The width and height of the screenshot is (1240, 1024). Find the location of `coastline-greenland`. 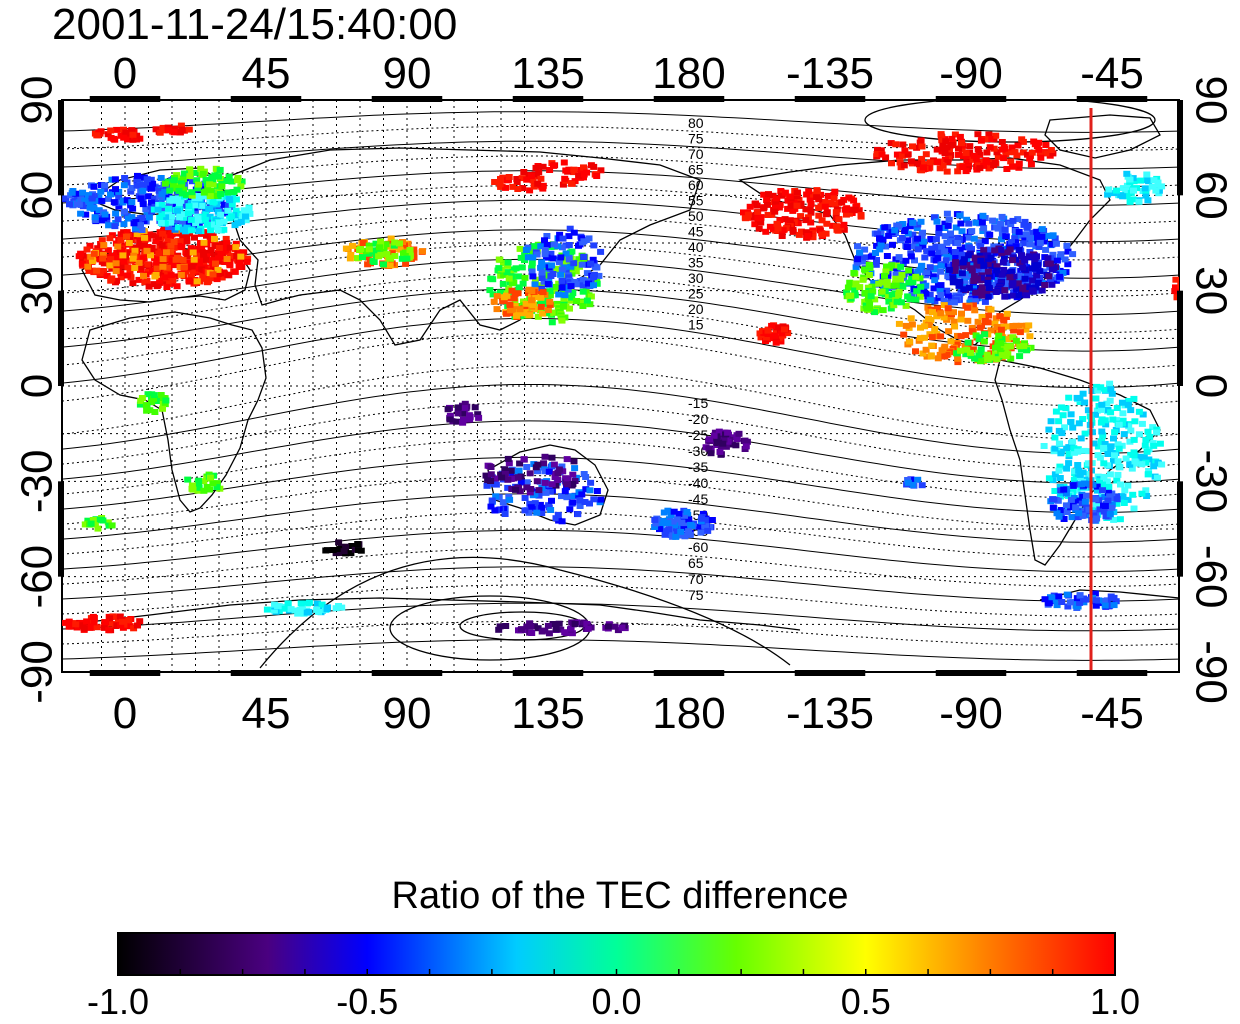

coastline-greenland is located at coordinates (1102, 136).